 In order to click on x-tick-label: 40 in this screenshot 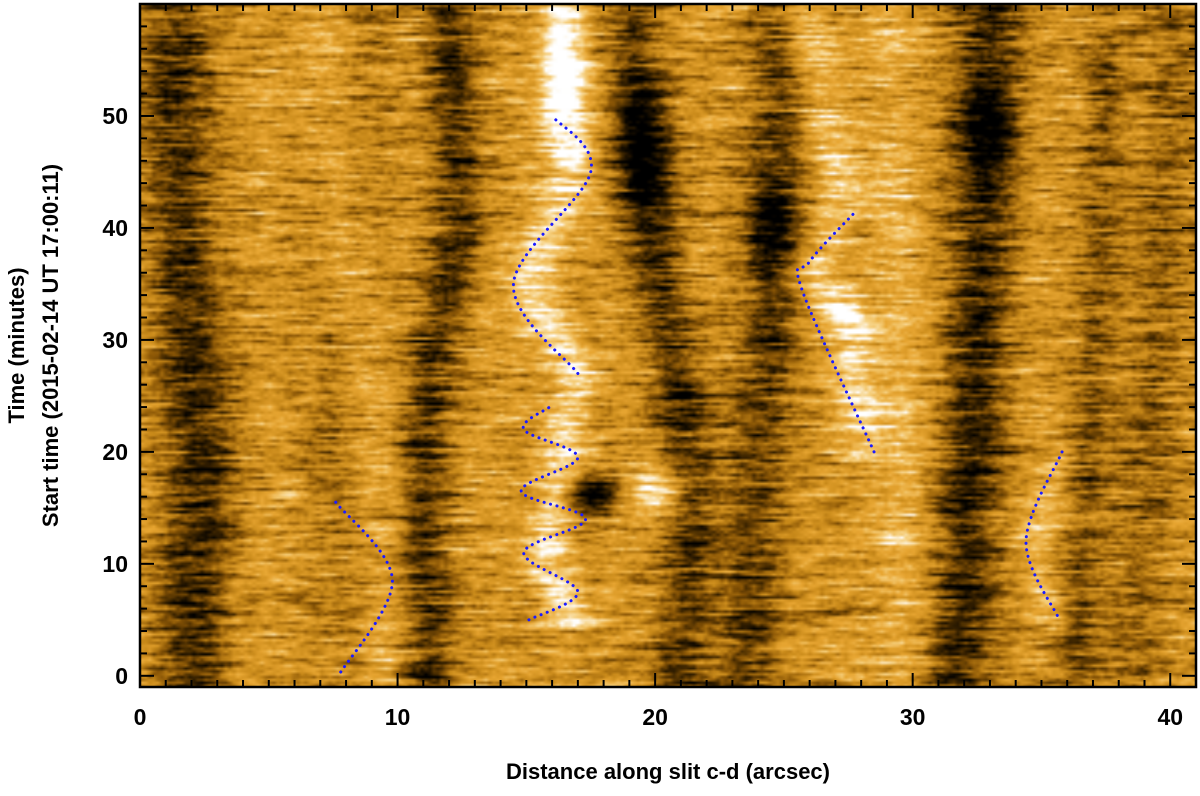, I will do `click(1170, 717)`.